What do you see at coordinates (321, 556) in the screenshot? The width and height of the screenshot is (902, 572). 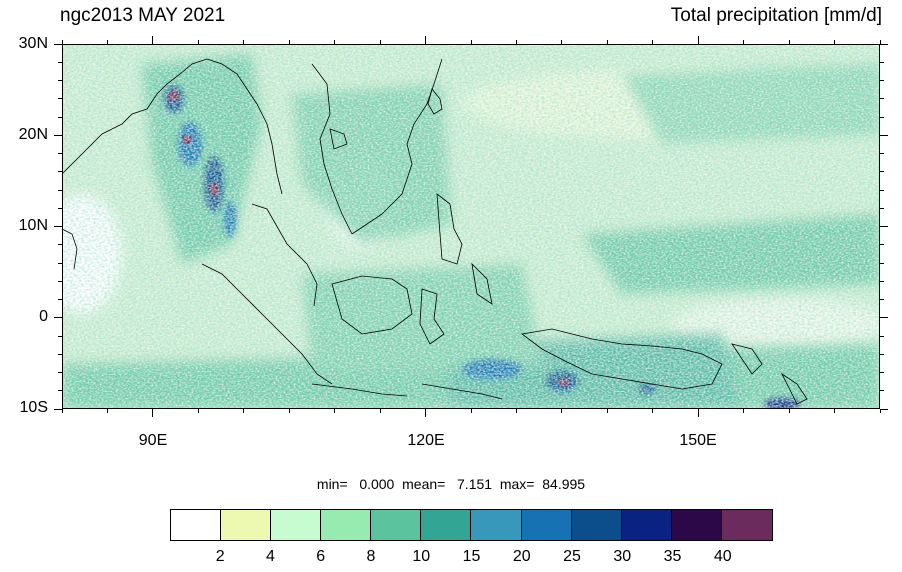 I see `colorbar-label: 6` at bounding box center [321, 556].